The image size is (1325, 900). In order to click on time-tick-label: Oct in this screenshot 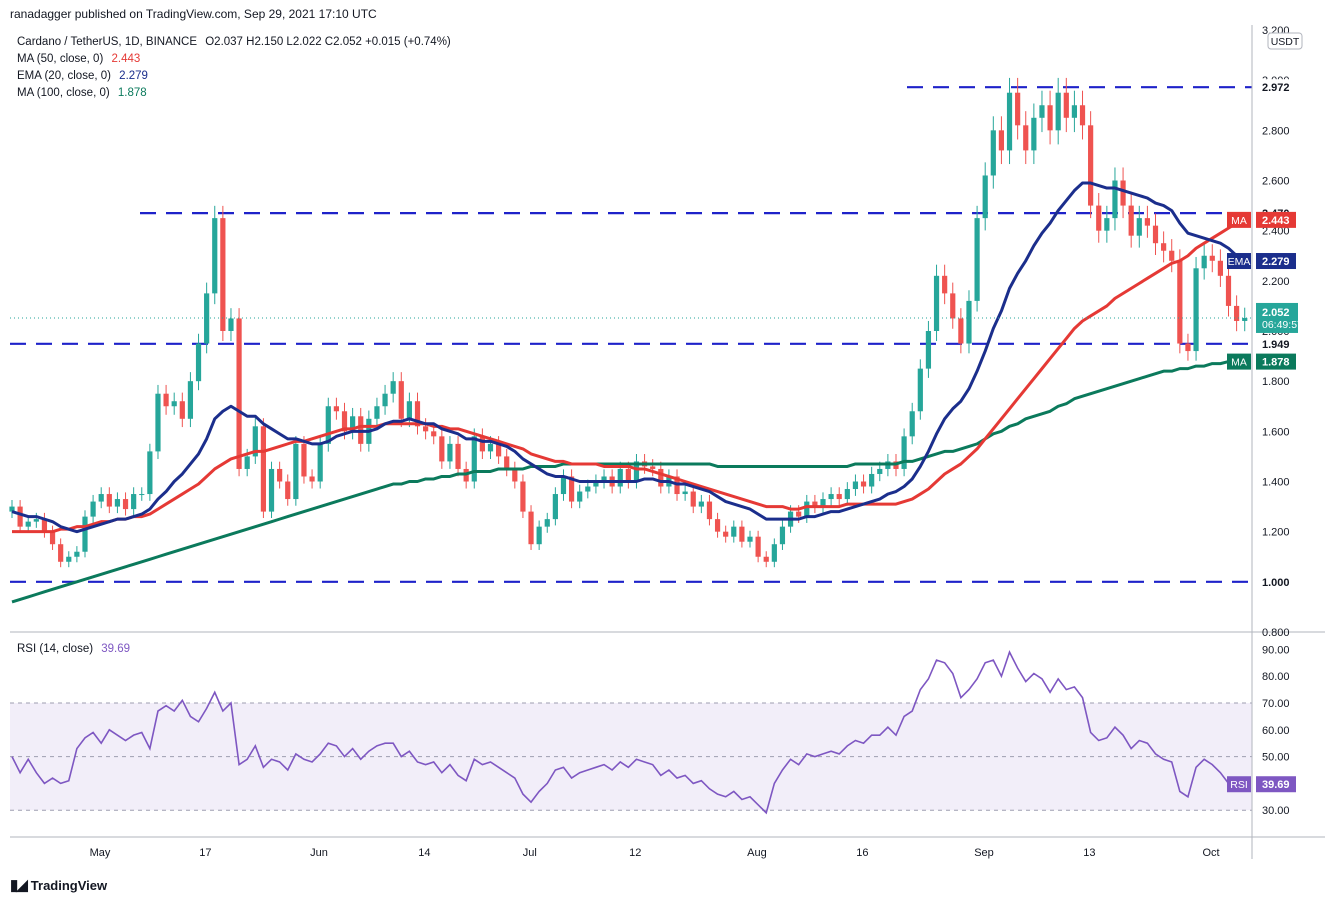, I will do `click(1211, 853)`.